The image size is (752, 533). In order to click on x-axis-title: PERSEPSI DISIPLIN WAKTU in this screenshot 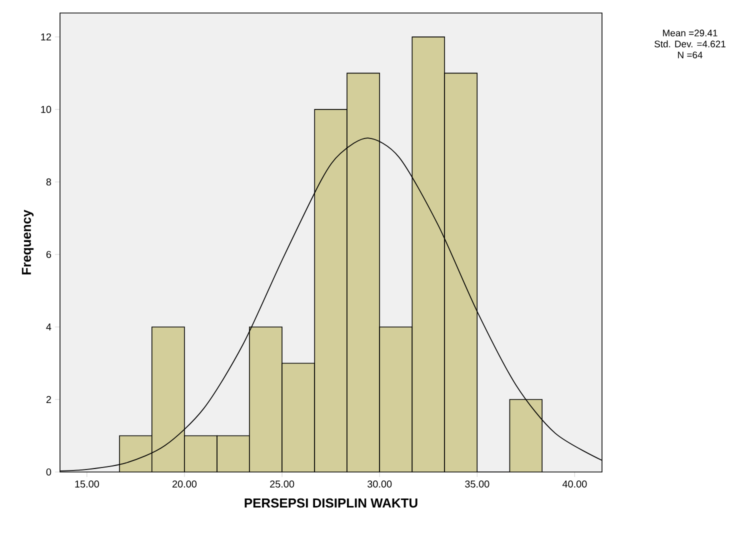, I will do `click(331, 503)`.